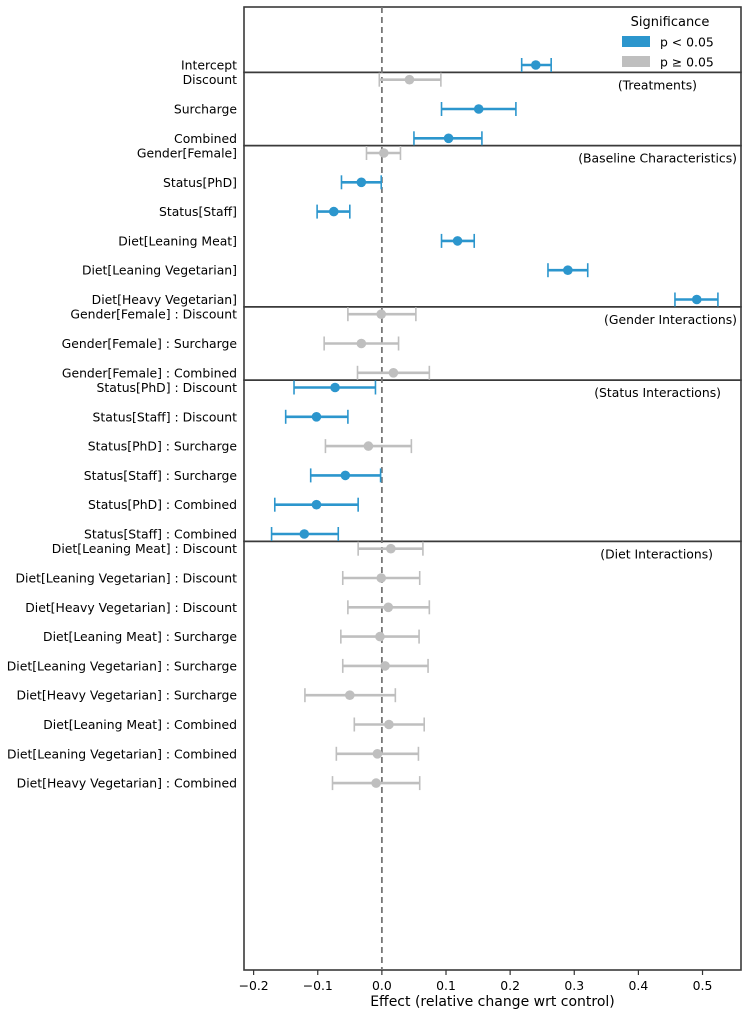 This screenshot has height=1016, width=749. What do you see at coordinates (476, 981) in the screenshot?
I see `x-axis: −0.2 −0.1 0.0 0.1 0.2 0.3 0.4 0.5` at bounding box center [476, 981].